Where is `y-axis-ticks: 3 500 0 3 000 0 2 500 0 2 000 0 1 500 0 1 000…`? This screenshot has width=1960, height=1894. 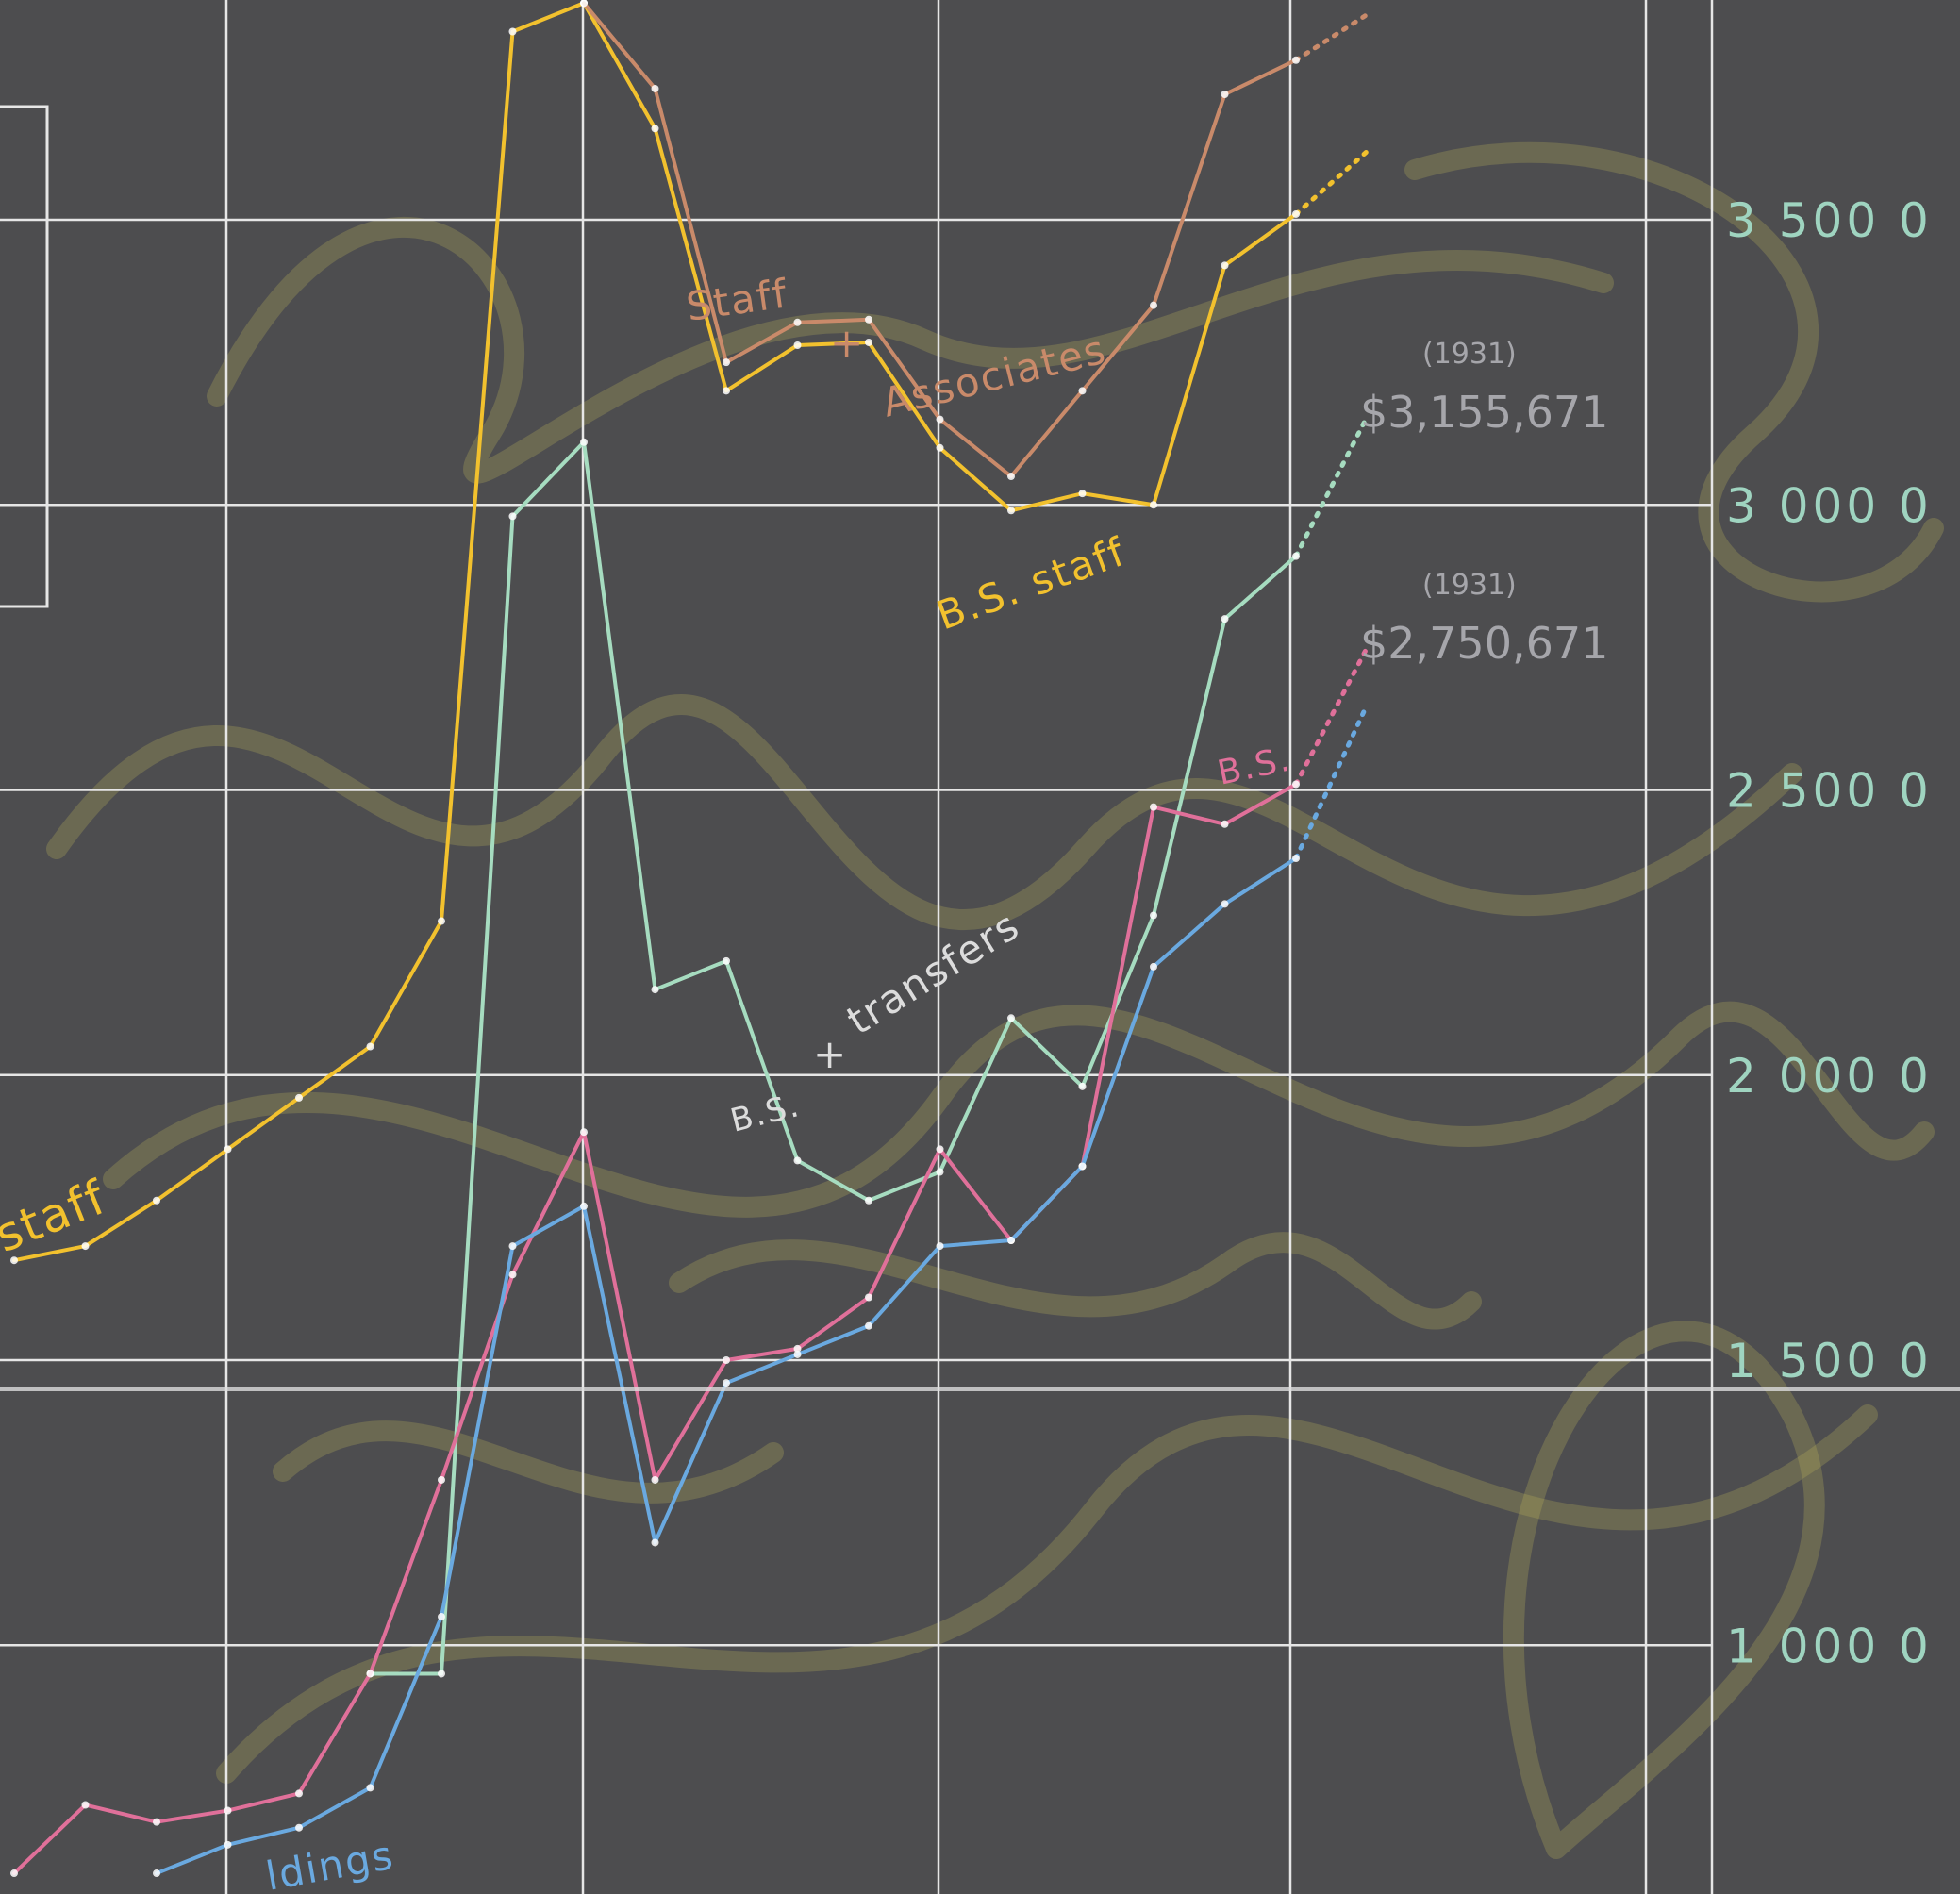 y-axis-ticks: 3 500 0 3 000 0 2 500 0 2 000 0 1 500 0 1 000… is located at coordinates (1829, 933).